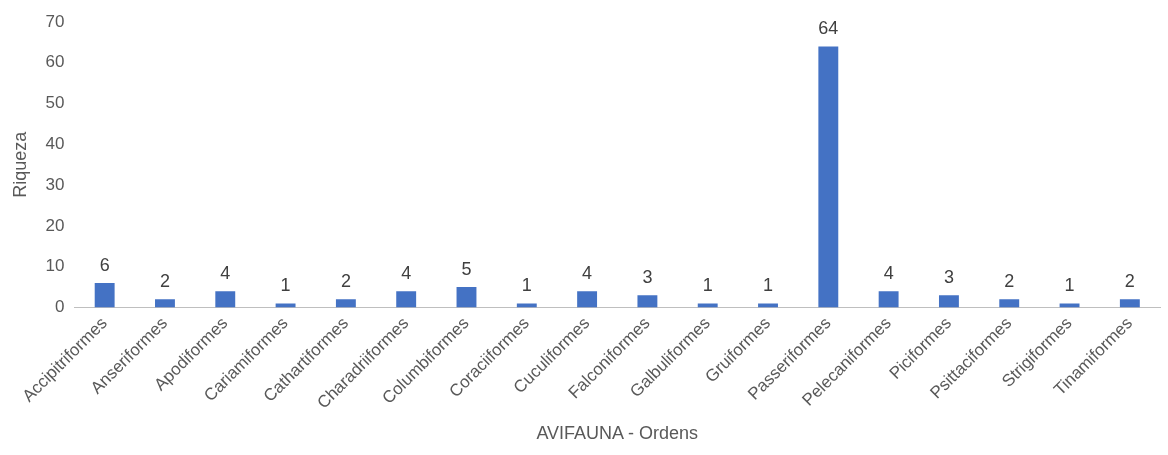 Image resolution: width=1168 pixels, height=455 pixels. Describe the element at coordinates (55, 266) in the screenshot. I see `y-tick-label: 10` at that location.